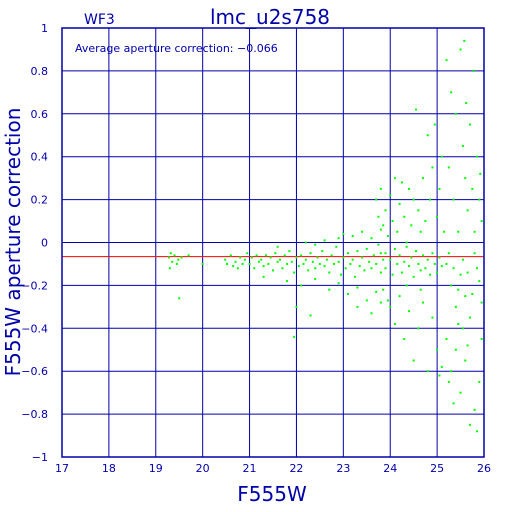  Describe the element at coordinates (34, 414) in the screenshot. I see `y-tick-label: −0.8` at that location.